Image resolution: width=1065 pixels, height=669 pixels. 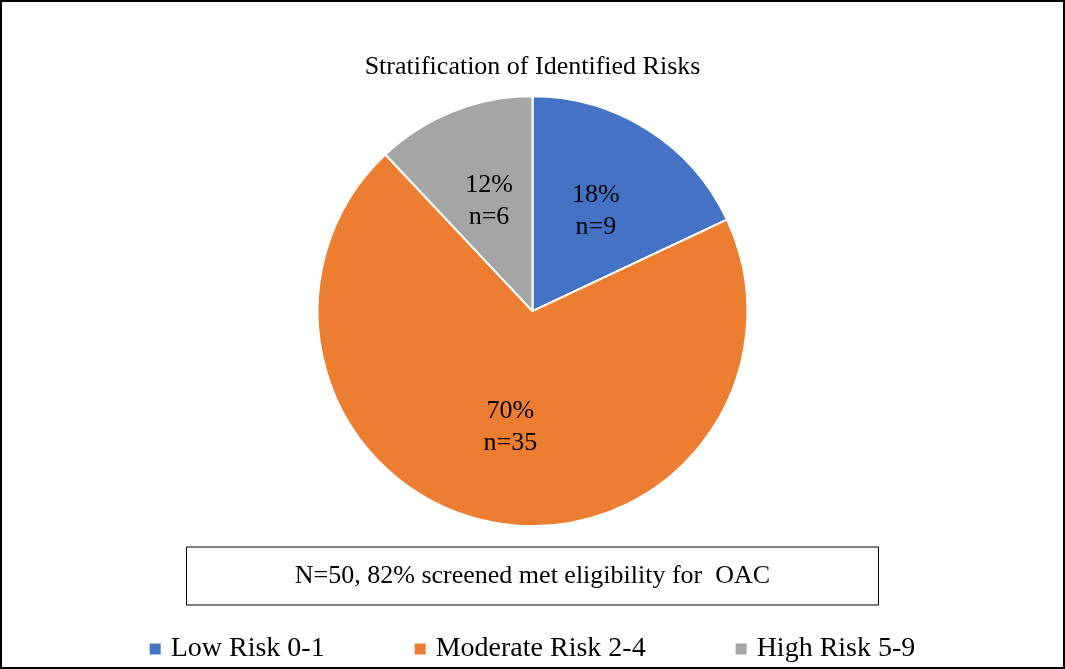 What do you see at coordinates (510, 426) in the screenshot?
I see `data-label: 70% n=35` at bounding box center [510, 426].